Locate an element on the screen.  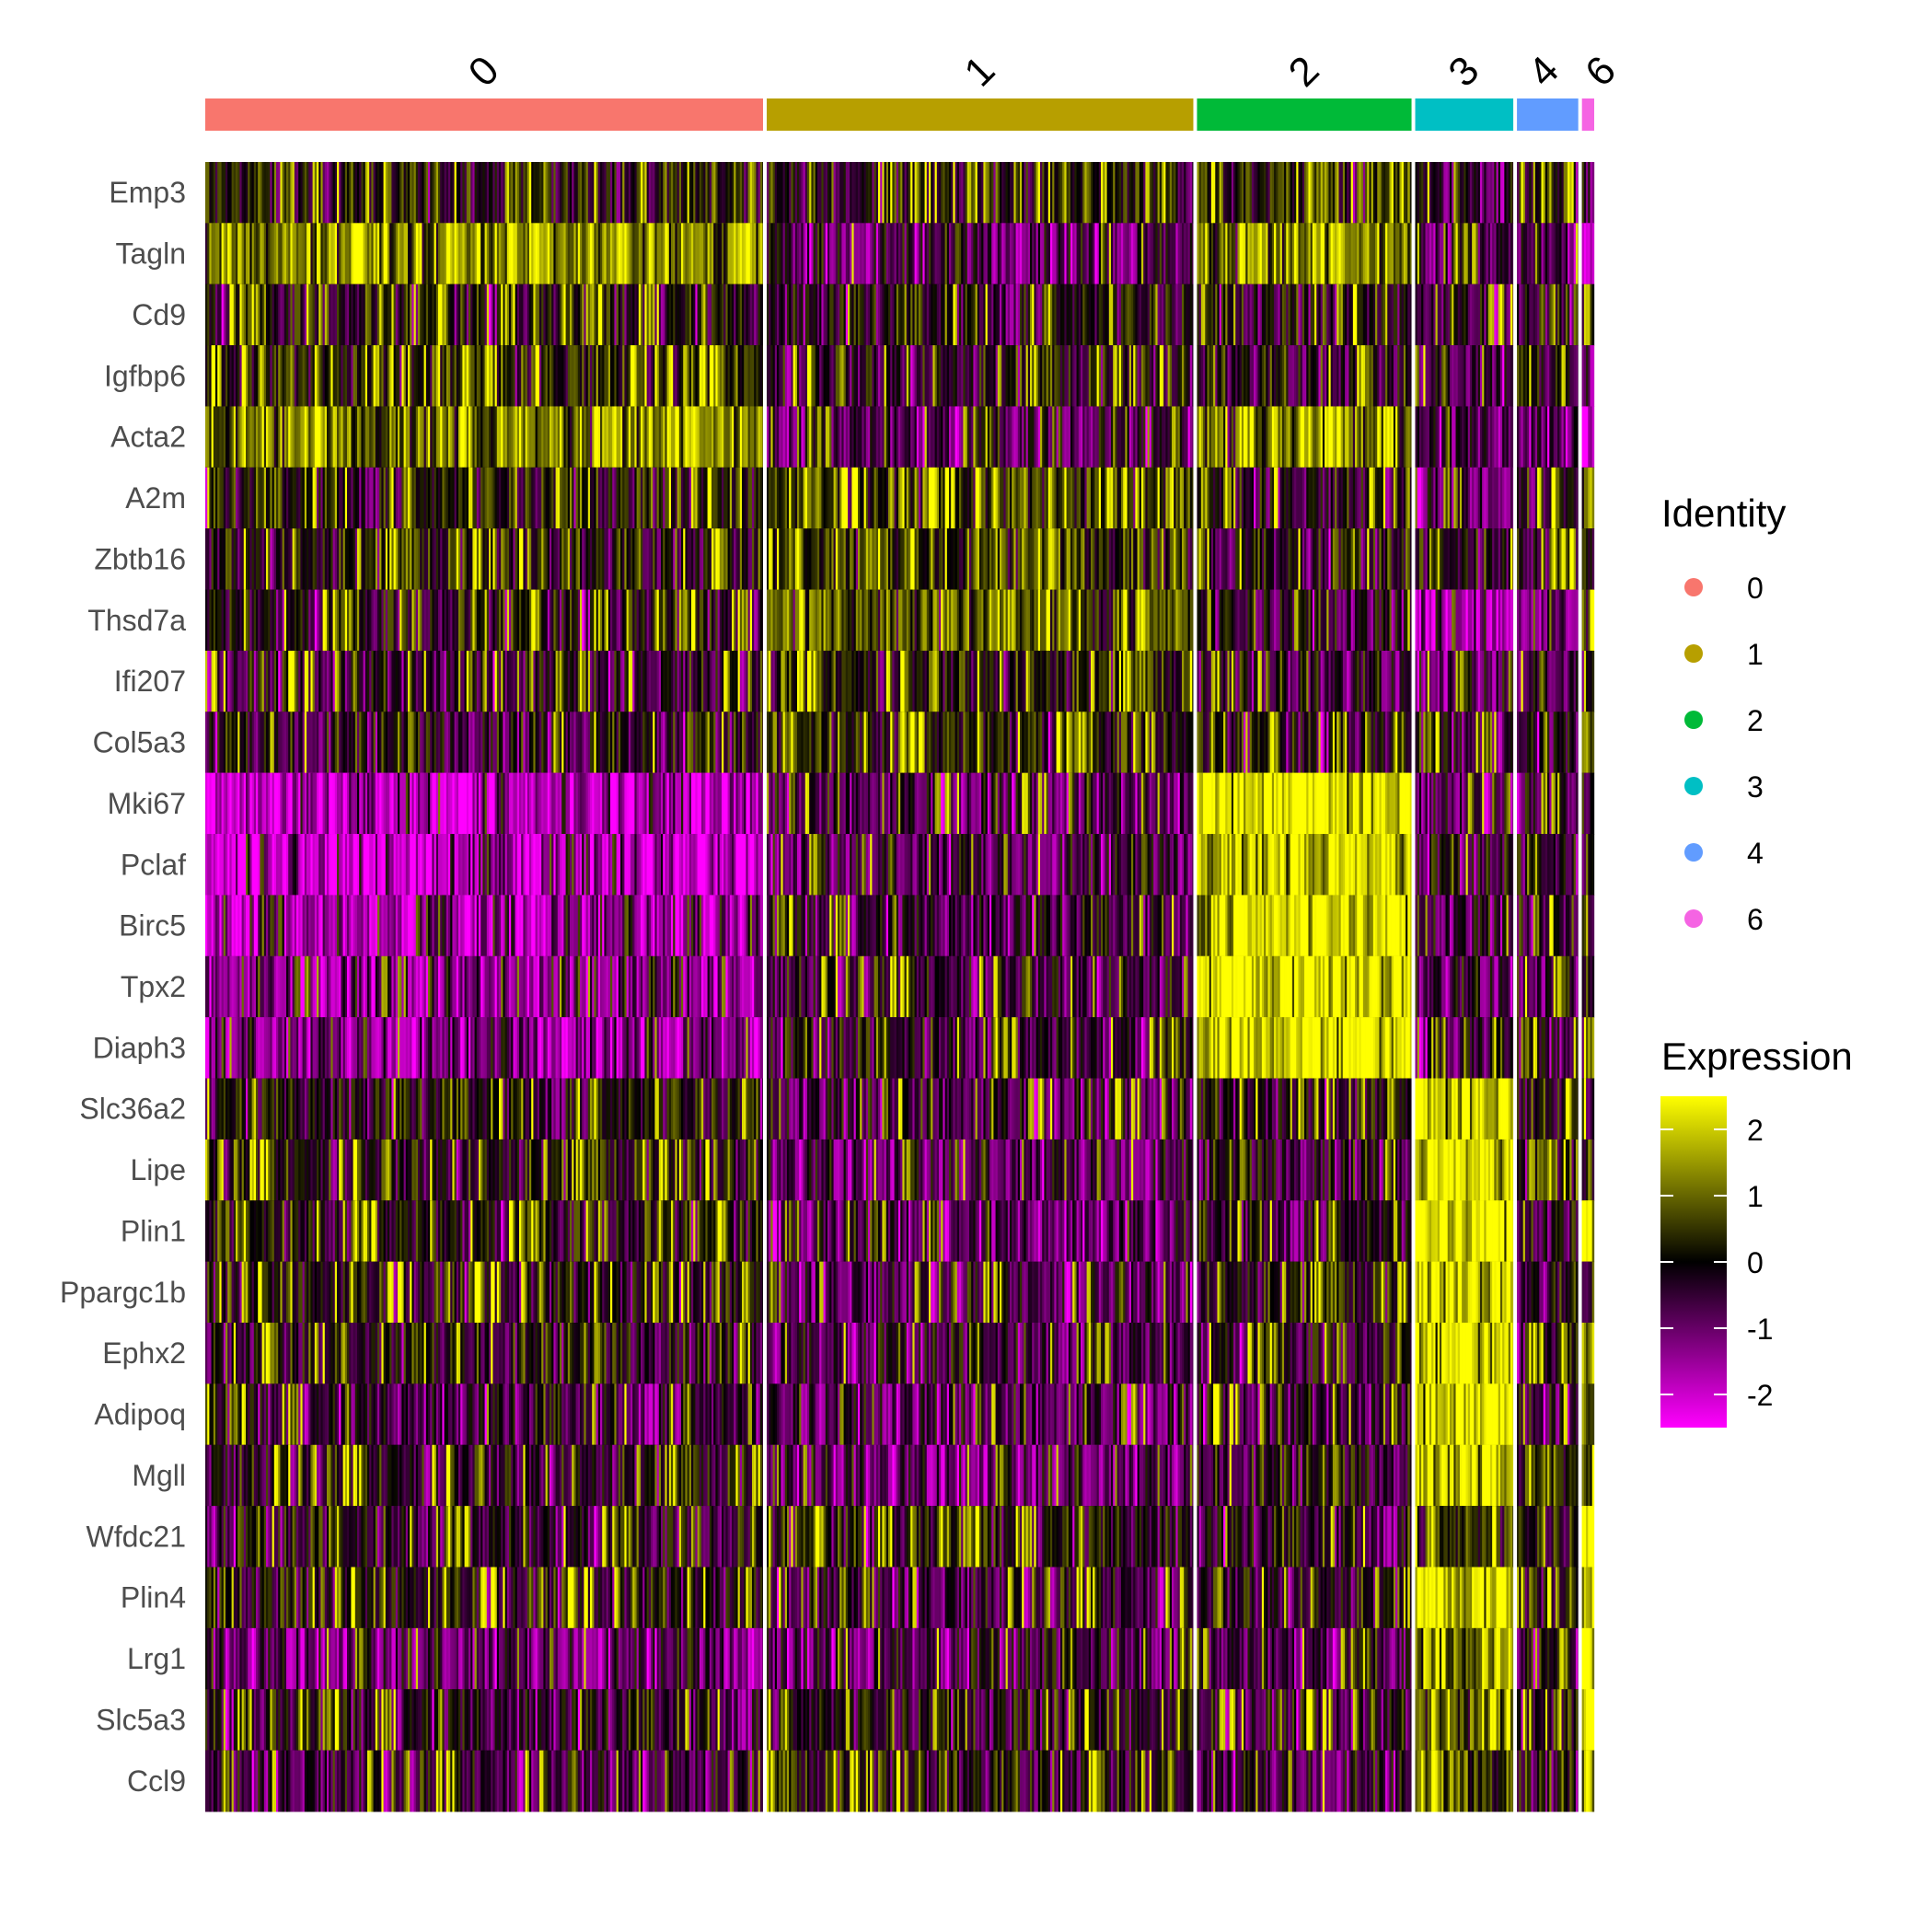
identity-legend-label-2: 2 is located at coordinates (1756, 721).